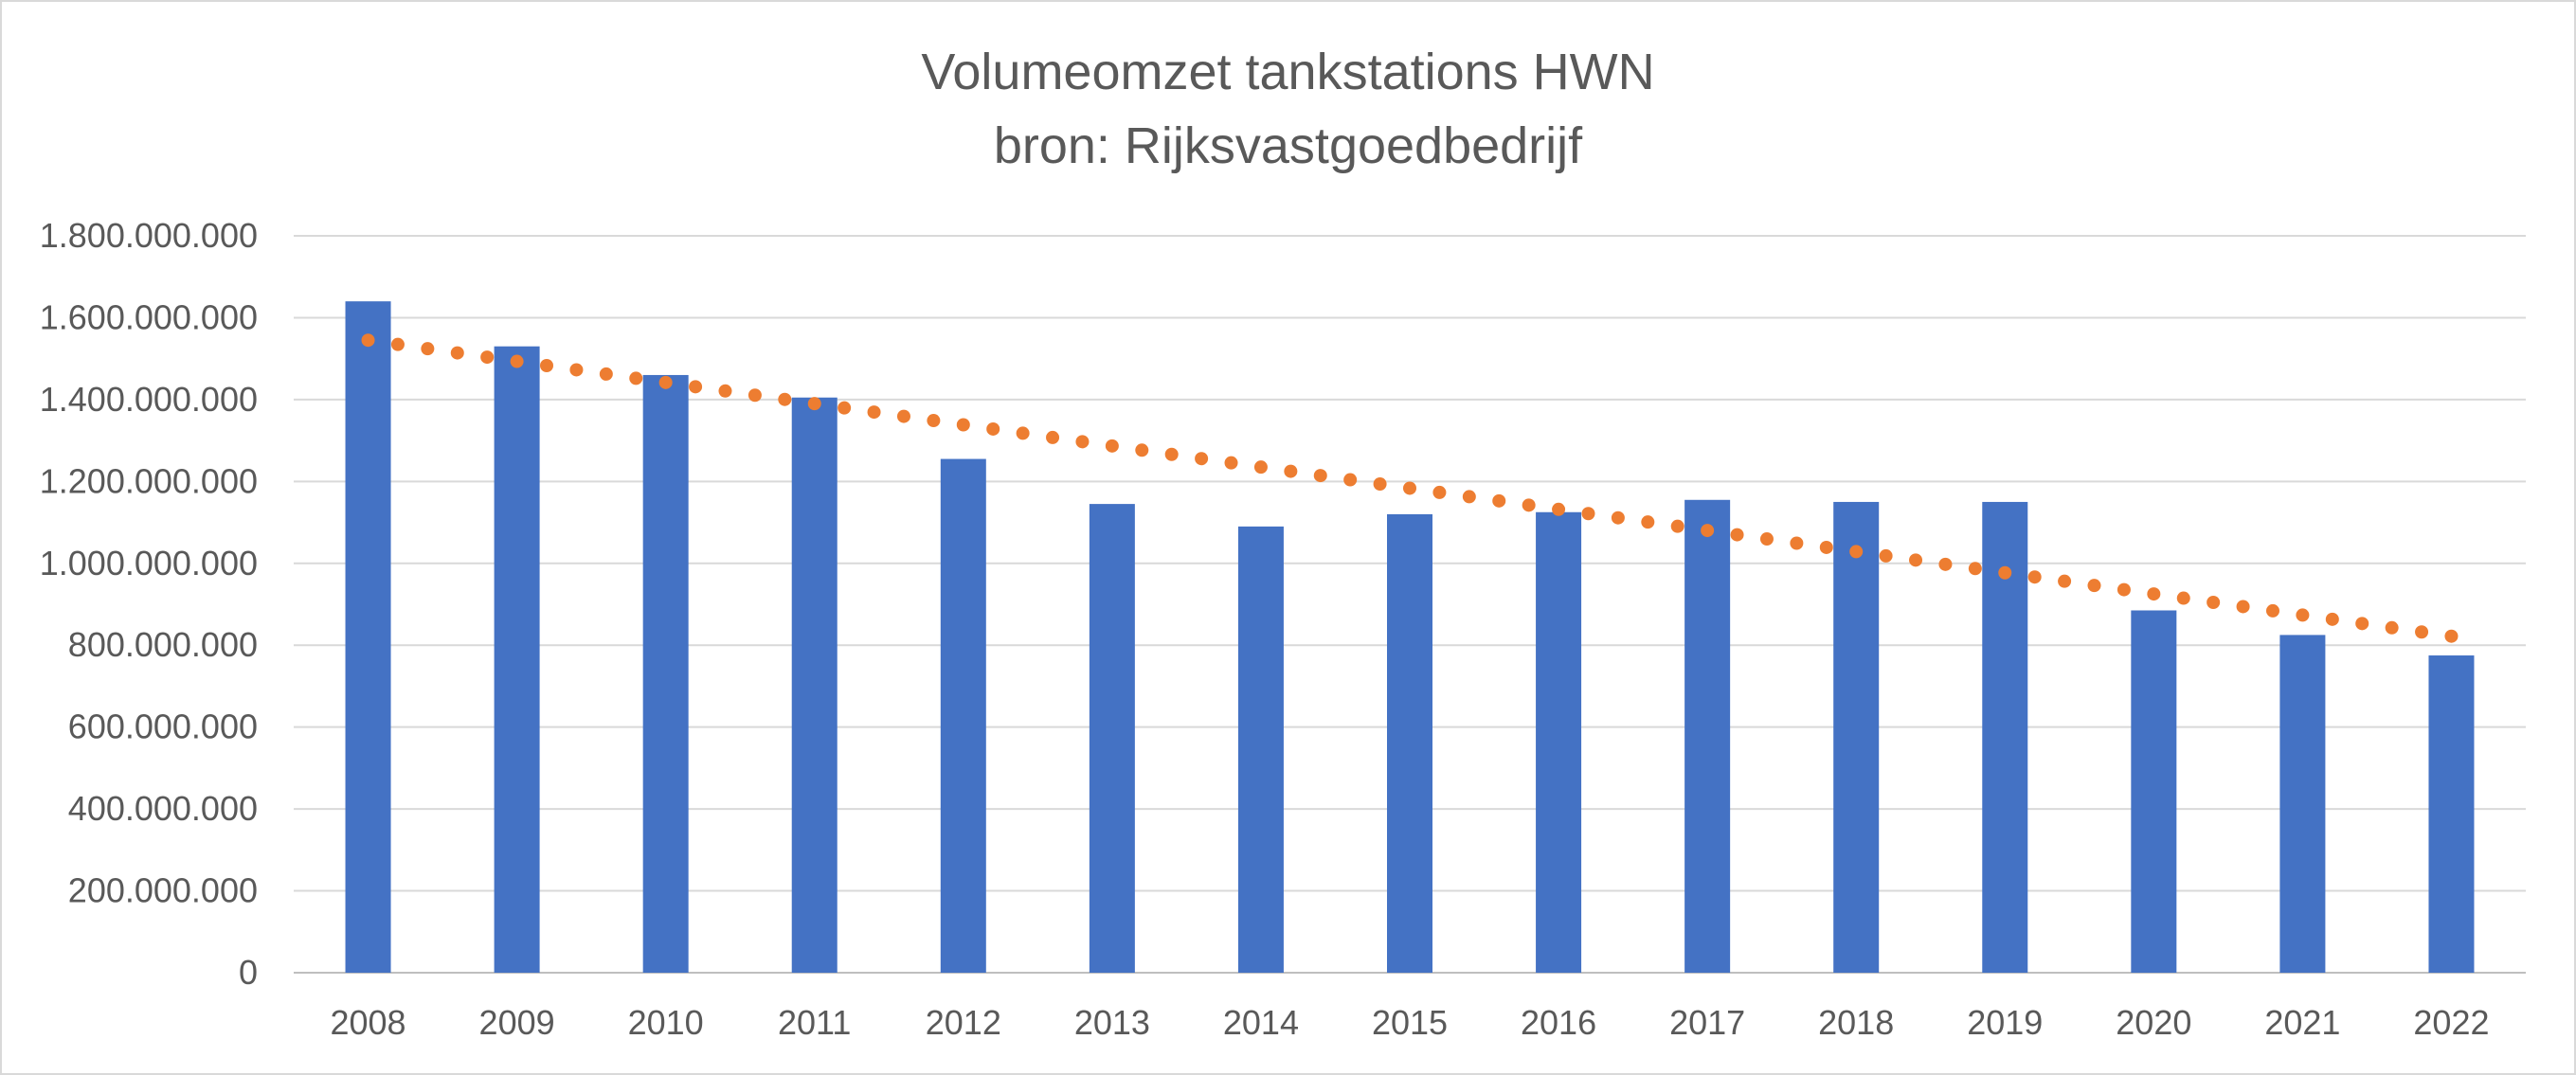  Describe the element at coordinates (1856, 1022) in the screenshot. I see `x-tick-label: 2018` at that location.